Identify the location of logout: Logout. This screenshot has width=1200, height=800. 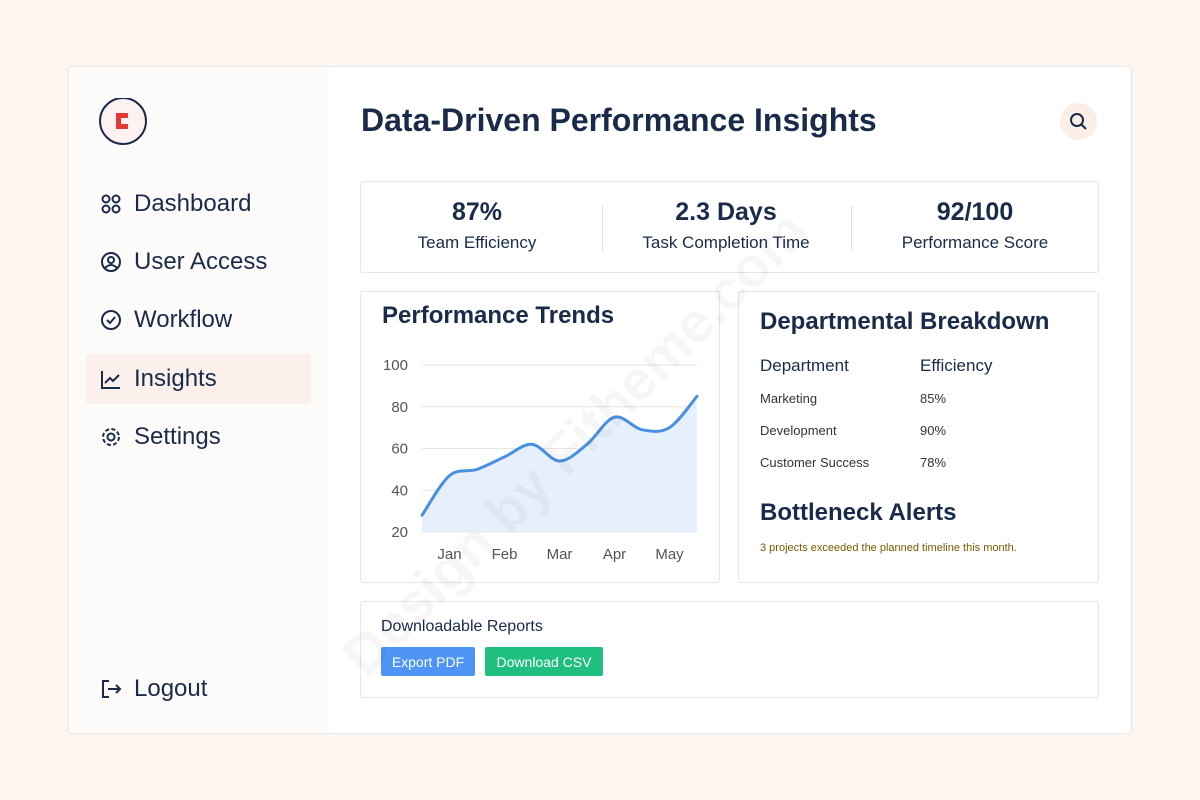
(198, 689).